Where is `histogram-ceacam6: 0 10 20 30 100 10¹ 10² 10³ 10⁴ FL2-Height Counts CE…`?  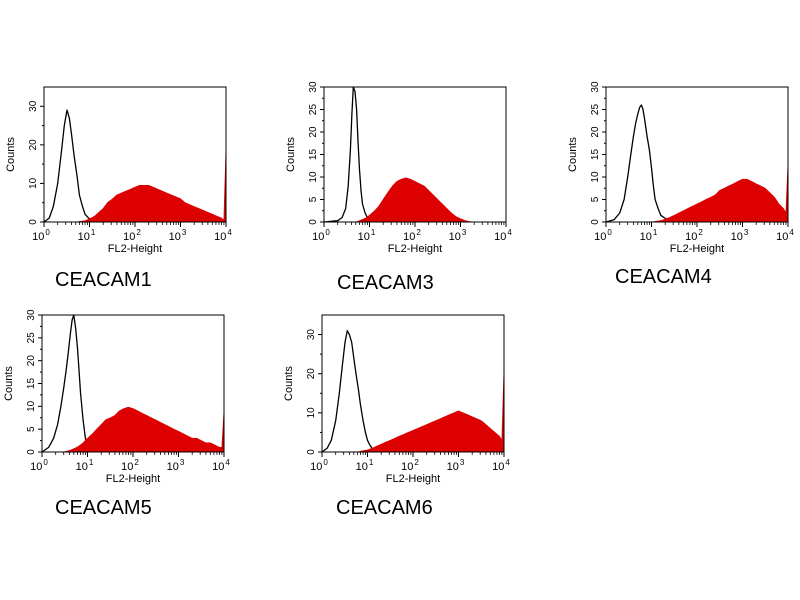
histogram-ceacam6: 0 10 20 30 100 10¹ 10² 10³ 10⁴ FL2-Height Counts CE… is located at coordinates (396, 416).